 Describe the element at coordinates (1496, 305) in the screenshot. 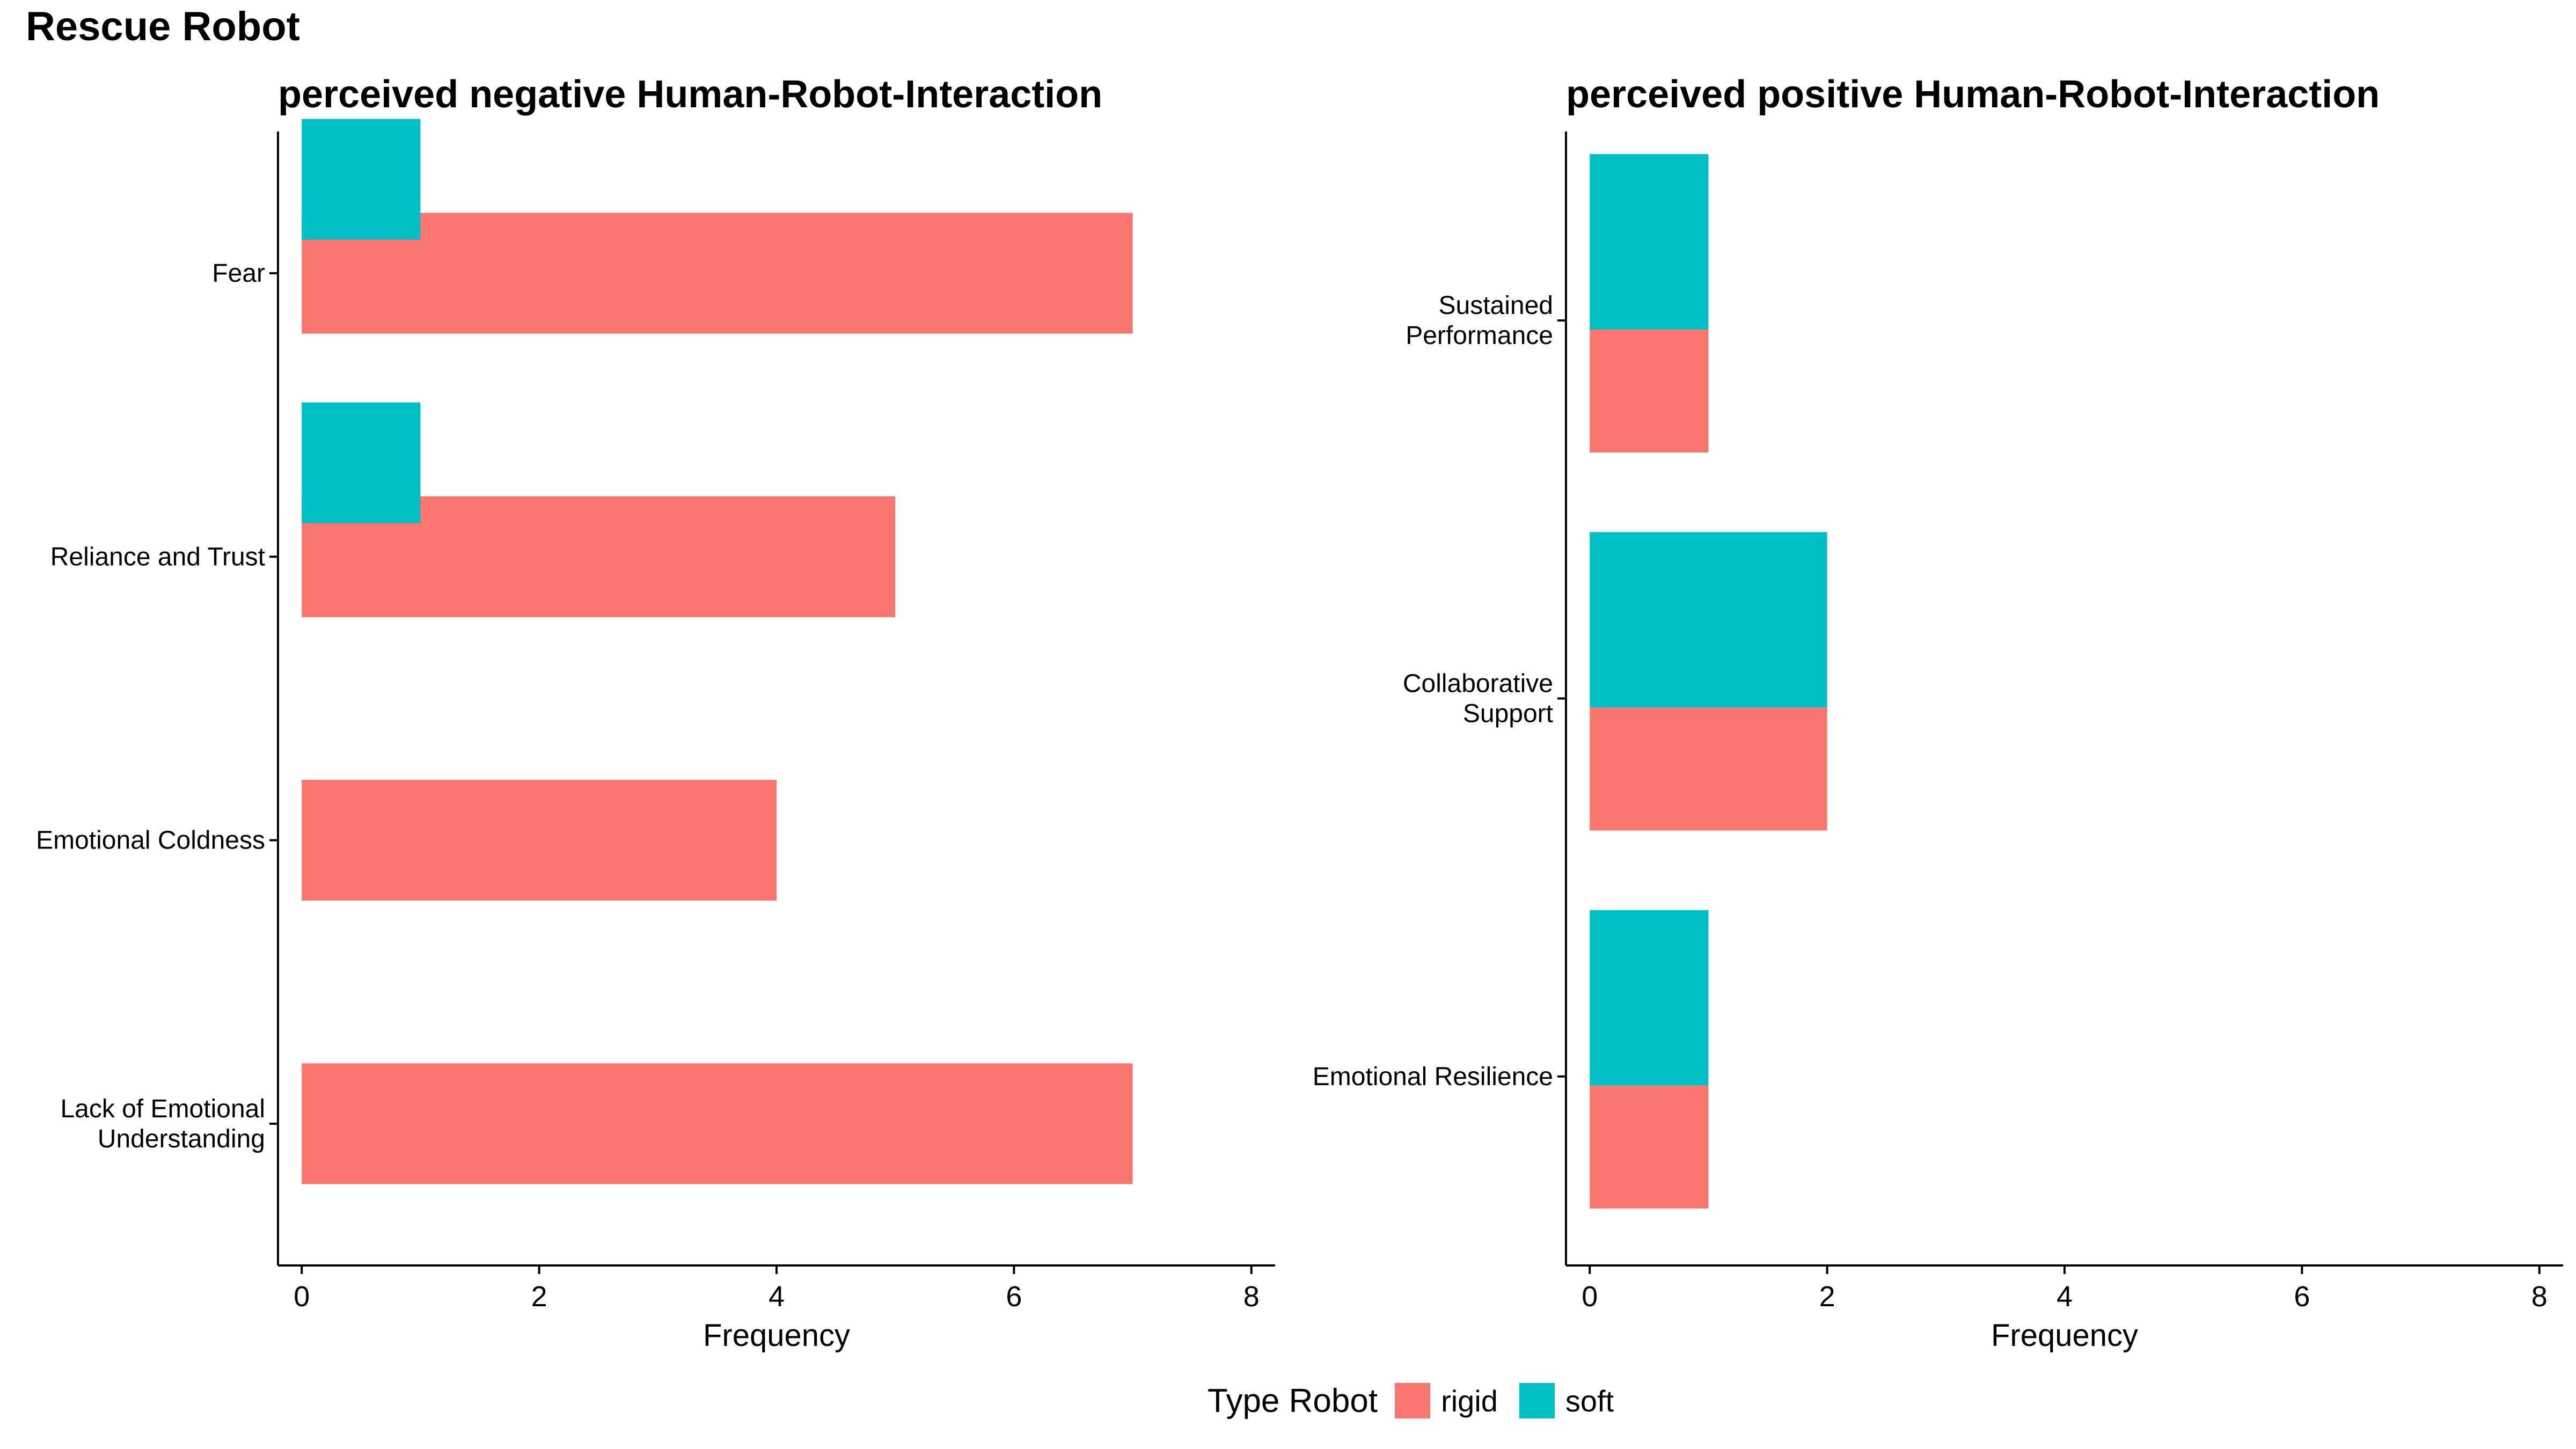

I see `y-tick-label-1-0-line0: Sustained` at that location.